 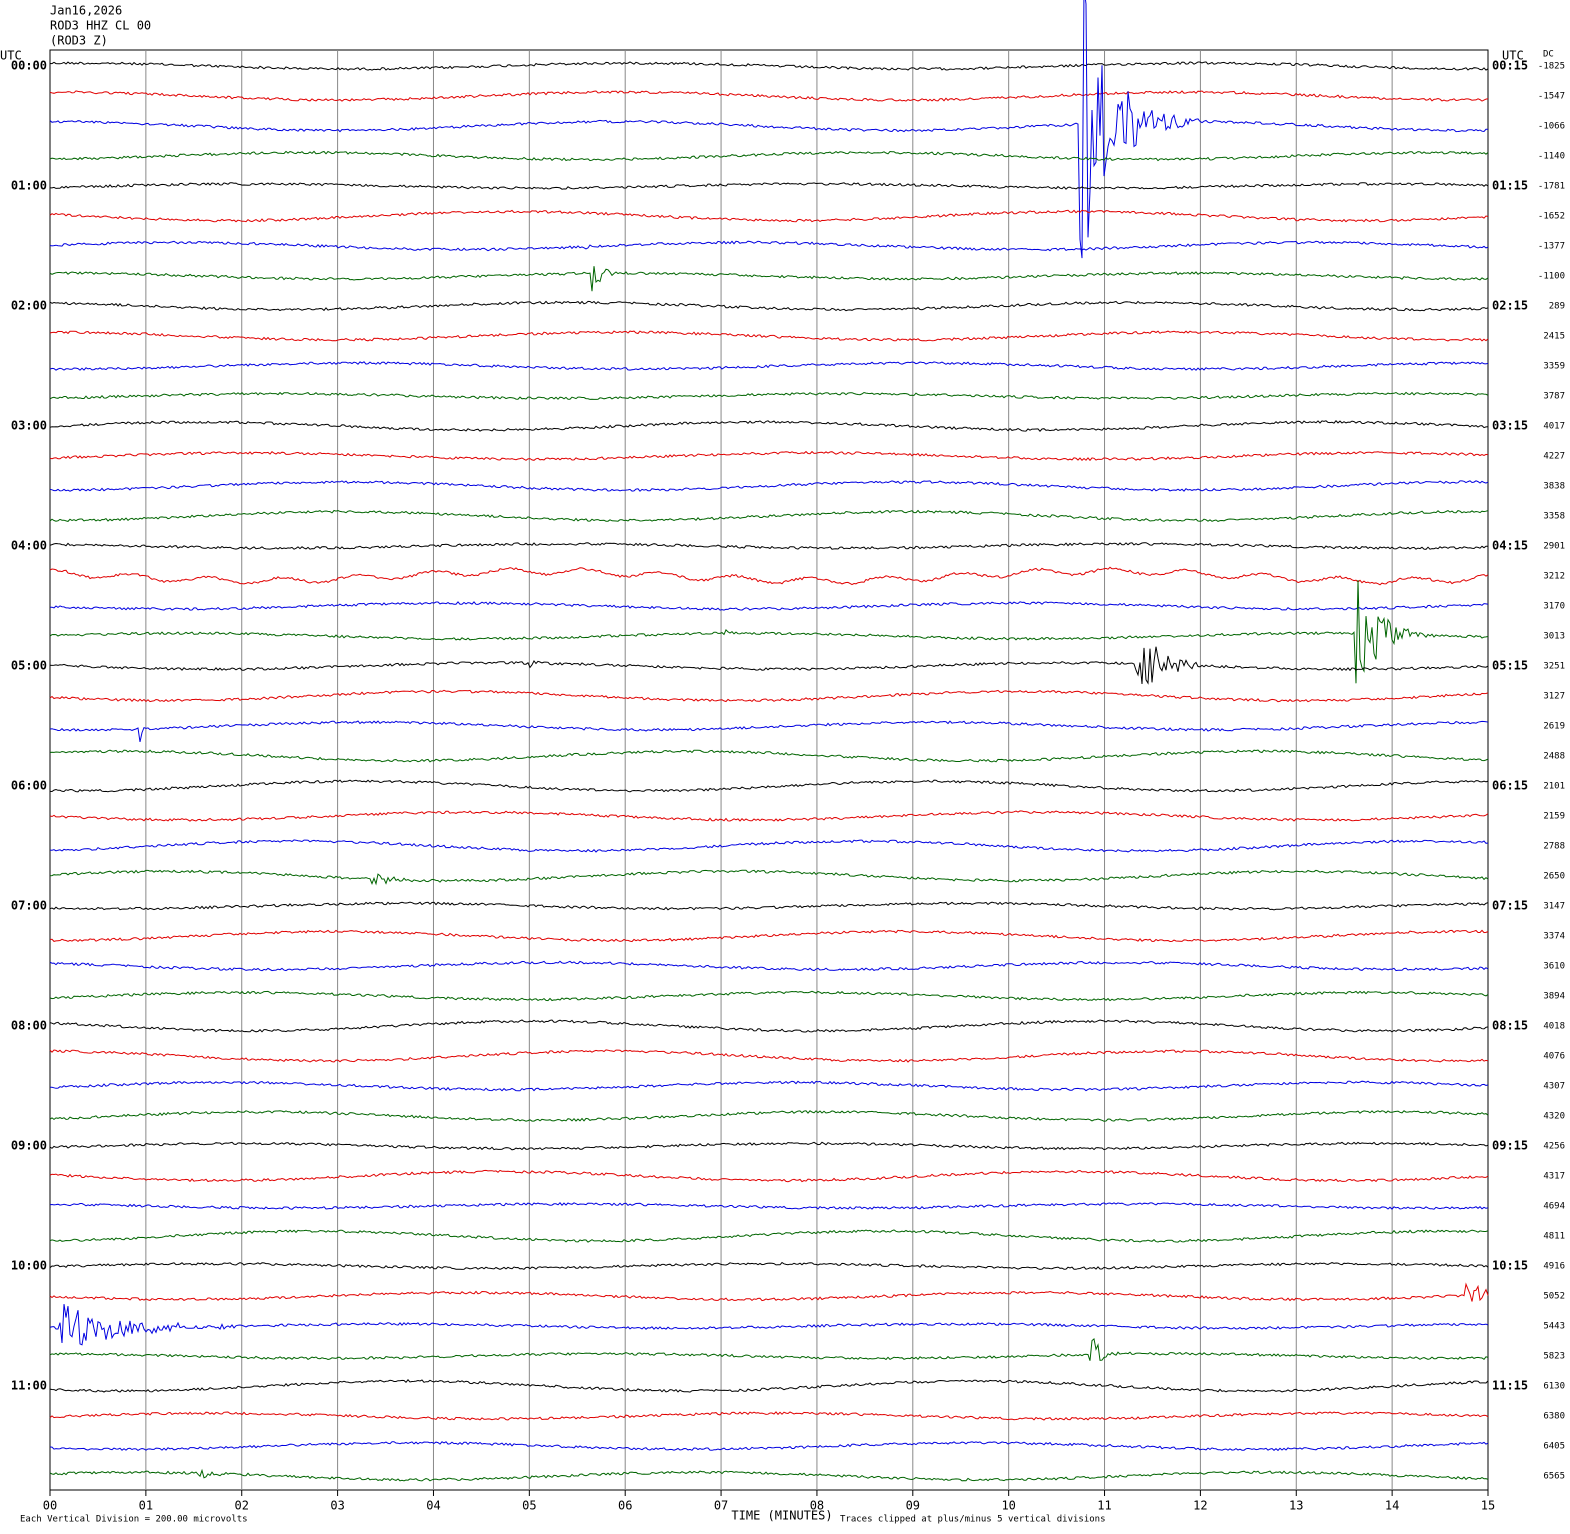 What do you see at coordinates (1200, 1506) in the screenshot?
I see `x-tick-label: 12` at bounding box center [1200, 1506].